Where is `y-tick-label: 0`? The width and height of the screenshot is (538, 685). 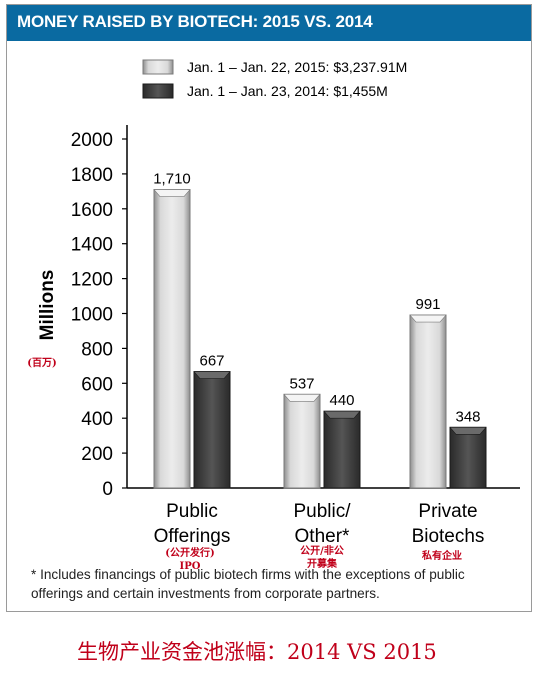 y-tick-label: 0 is located at coordinates (107, 489).